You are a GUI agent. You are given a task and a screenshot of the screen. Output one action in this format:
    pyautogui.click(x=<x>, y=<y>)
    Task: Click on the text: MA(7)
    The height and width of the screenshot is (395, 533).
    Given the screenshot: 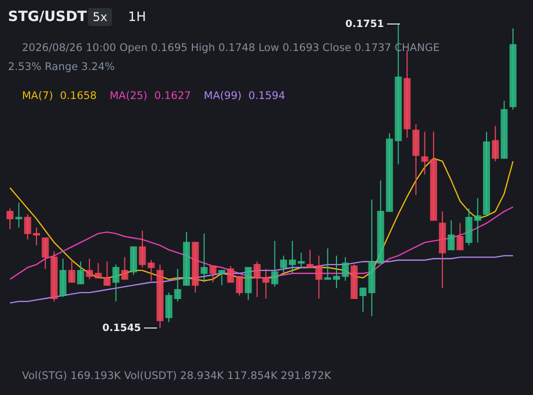 What is the action you would take?
    pyautogui.click(x=38, y=96)
    